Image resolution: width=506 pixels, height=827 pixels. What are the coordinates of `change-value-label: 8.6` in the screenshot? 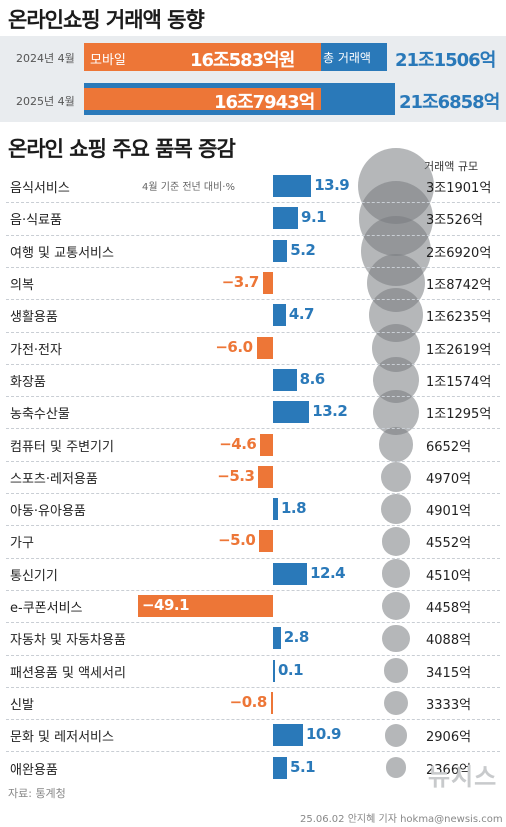 It's located at (312, 379).